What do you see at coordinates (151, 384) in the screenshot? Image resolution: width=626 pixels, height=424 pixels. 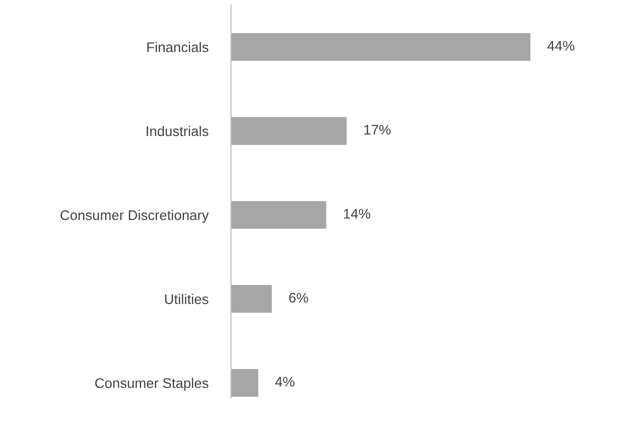 I see `y-tick-label: Consumer Staples` at bounding box center [151, 384].